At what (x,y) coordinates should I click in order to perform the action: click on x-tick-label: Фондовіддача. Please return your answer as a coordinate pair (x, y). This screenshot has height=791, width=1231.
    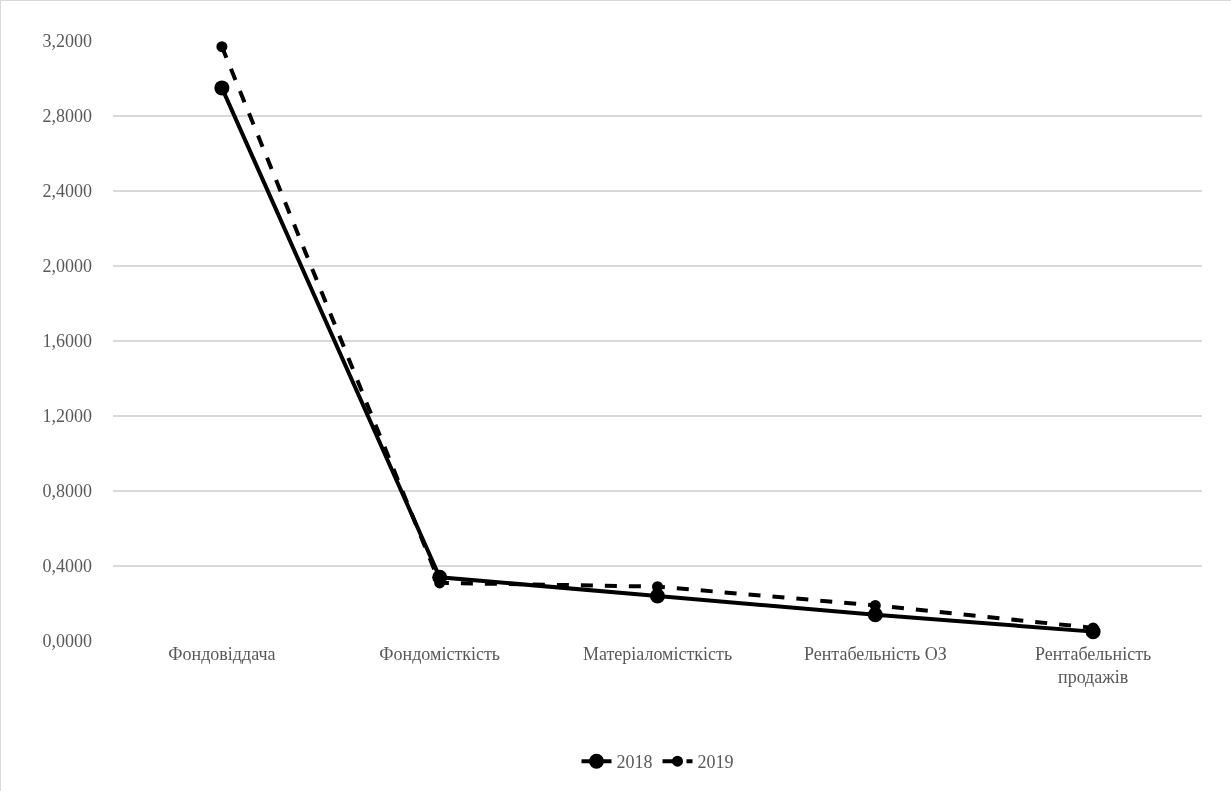
    Looking at the image, I should click on (222, 654).